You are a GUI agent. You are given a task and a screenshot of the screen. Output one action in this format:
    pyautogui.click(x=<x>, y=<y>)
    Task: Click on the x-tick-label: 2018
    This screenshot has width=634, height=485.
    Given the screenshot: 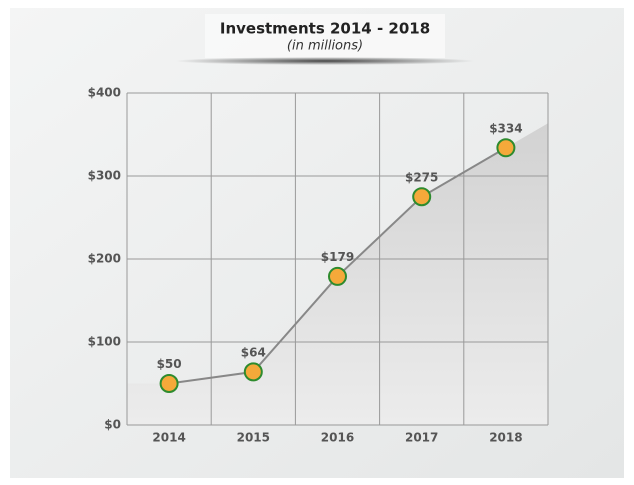 What is the action you would take?
    pyautogui.click(x=505, y=438)
    